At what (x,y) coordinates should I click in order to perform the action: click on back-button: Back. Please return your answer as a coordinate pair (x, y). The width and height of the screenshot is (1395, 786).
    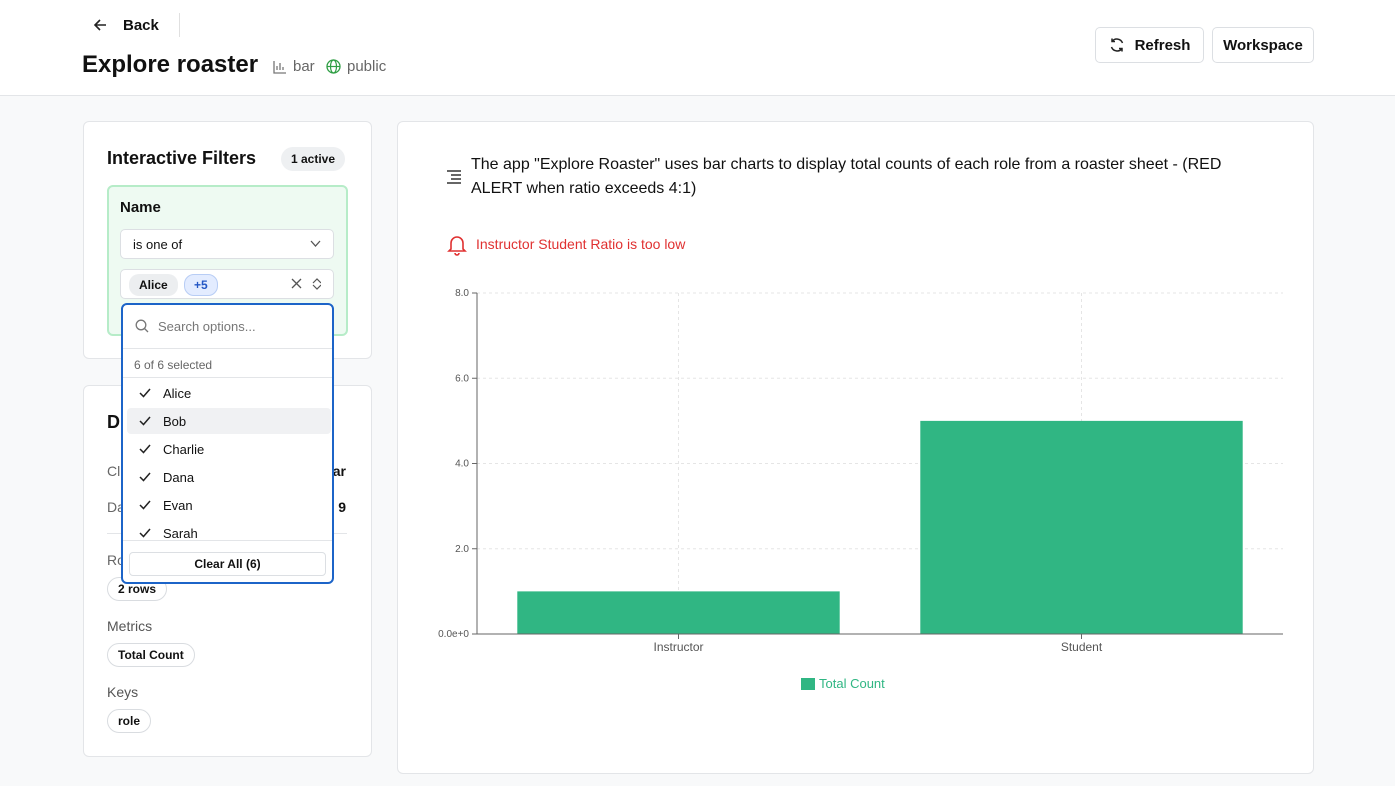
    Looking at the image, I should click on (126, 25).